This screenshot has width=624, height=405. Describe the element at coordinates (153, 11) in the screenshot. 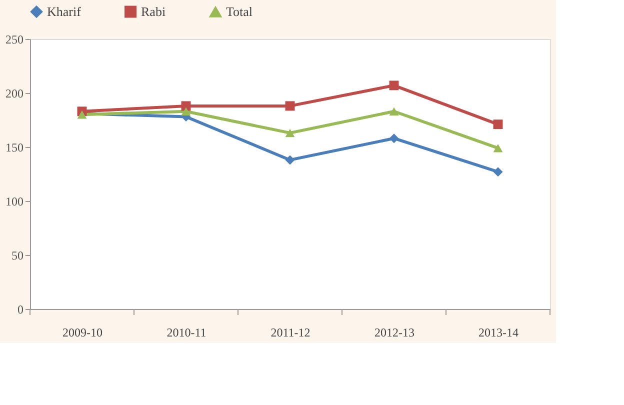

I see `legend-label: Rabi` at that location.